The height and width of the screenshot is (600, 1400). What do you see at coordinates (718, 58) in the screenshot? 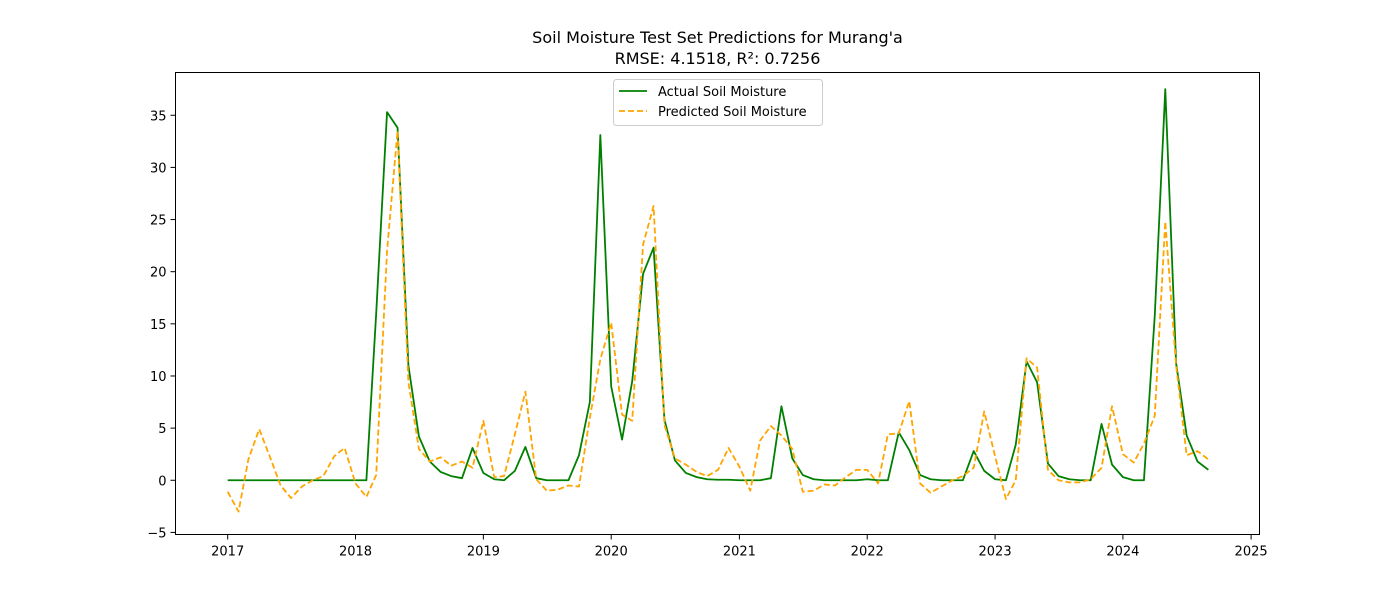
I see `chart-subtitle: RMSE: 4.1518, R²: 0.7256` at bounding box center [718, 58].